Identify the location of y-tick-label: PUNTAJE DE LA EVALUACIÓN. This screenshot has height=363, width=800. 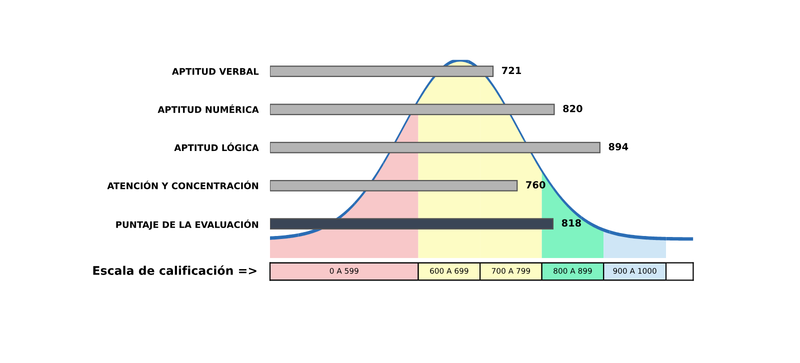
(187, 225).